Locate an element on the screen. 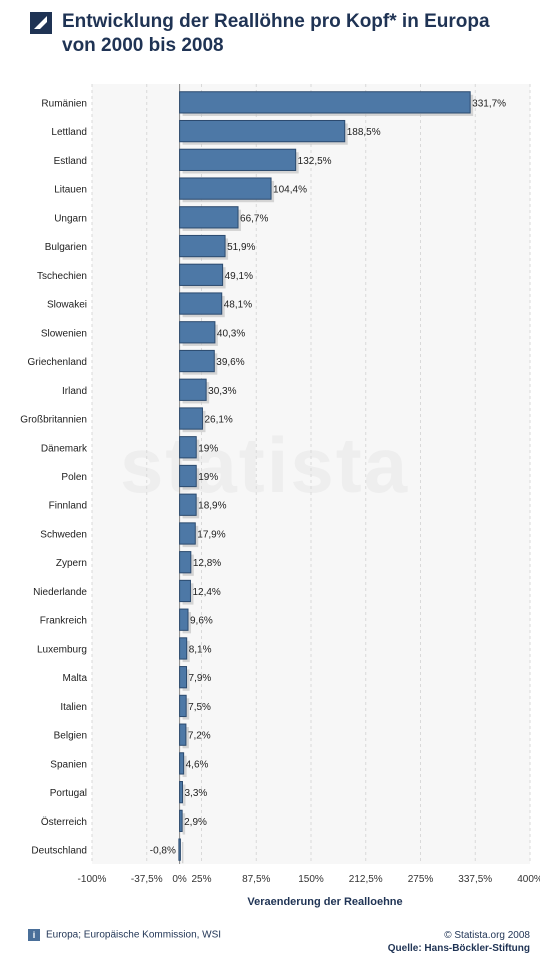 Image resolution: width=540 pixels, height=963 pixels. x-axis-label: Veraenderung der Realloehne is located at coordinates (324, 902).